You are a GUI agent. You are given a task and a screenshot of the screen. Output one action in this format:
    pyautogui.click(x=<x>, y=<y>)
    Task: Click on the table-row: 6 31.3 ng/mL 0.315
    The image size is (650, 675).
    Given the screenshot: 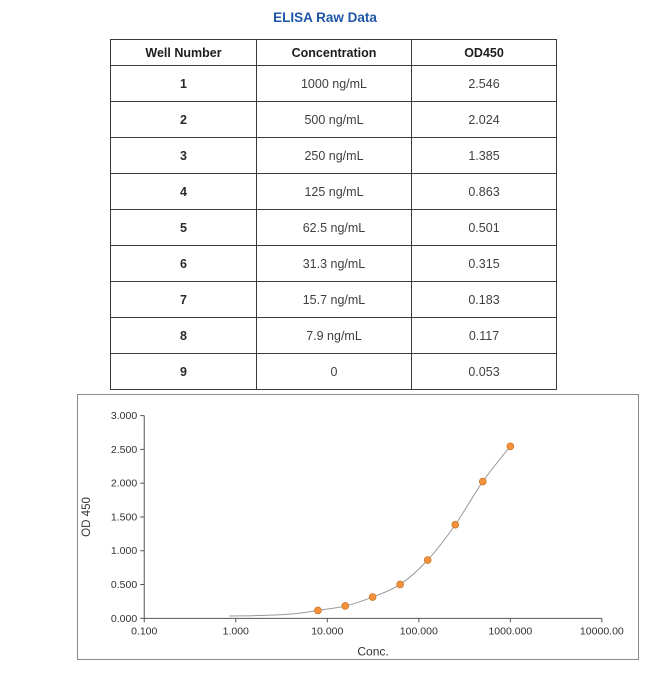 What is the action you would take?
    pyautogui.click(x=333, y=263)
    